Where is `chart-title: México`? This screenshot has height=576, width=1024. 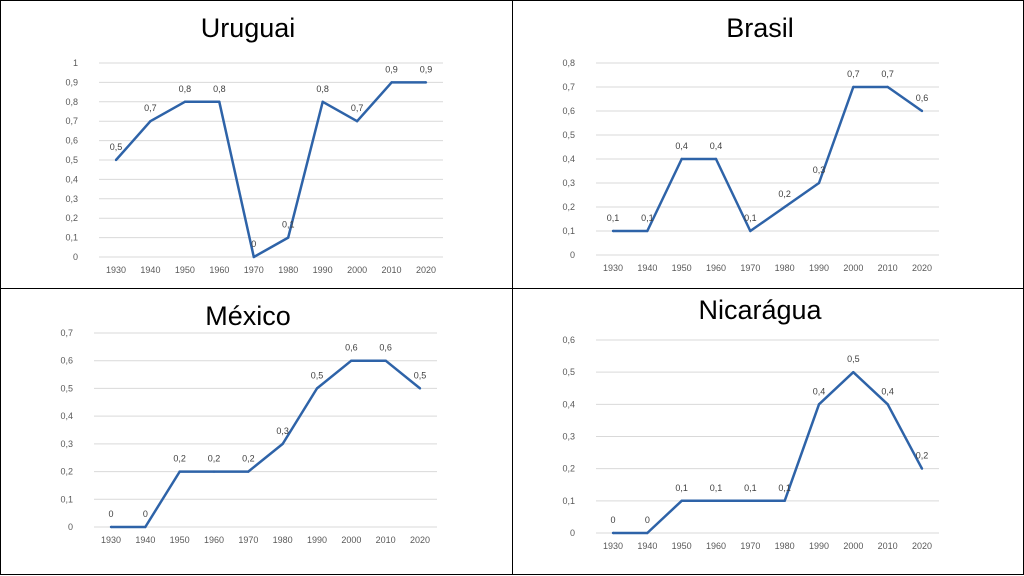
chart-title: México is located at coordinates (248, 316).